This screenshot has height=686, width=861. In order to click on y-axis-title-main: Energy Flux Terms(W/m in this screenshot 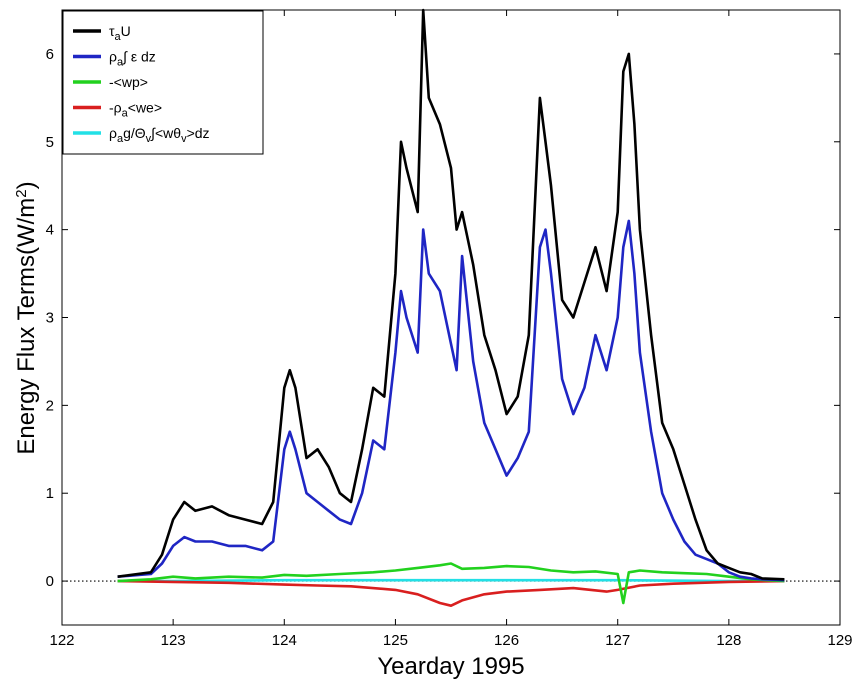, I will do `click(26, 326)`.